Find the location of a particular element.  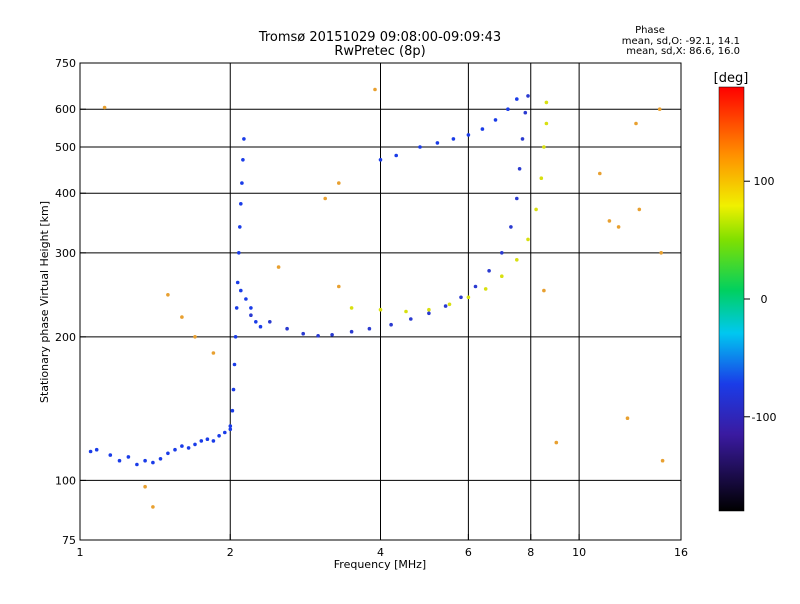

x-axis-label: Frequency [MHz] is located at coordinates (380, 564).